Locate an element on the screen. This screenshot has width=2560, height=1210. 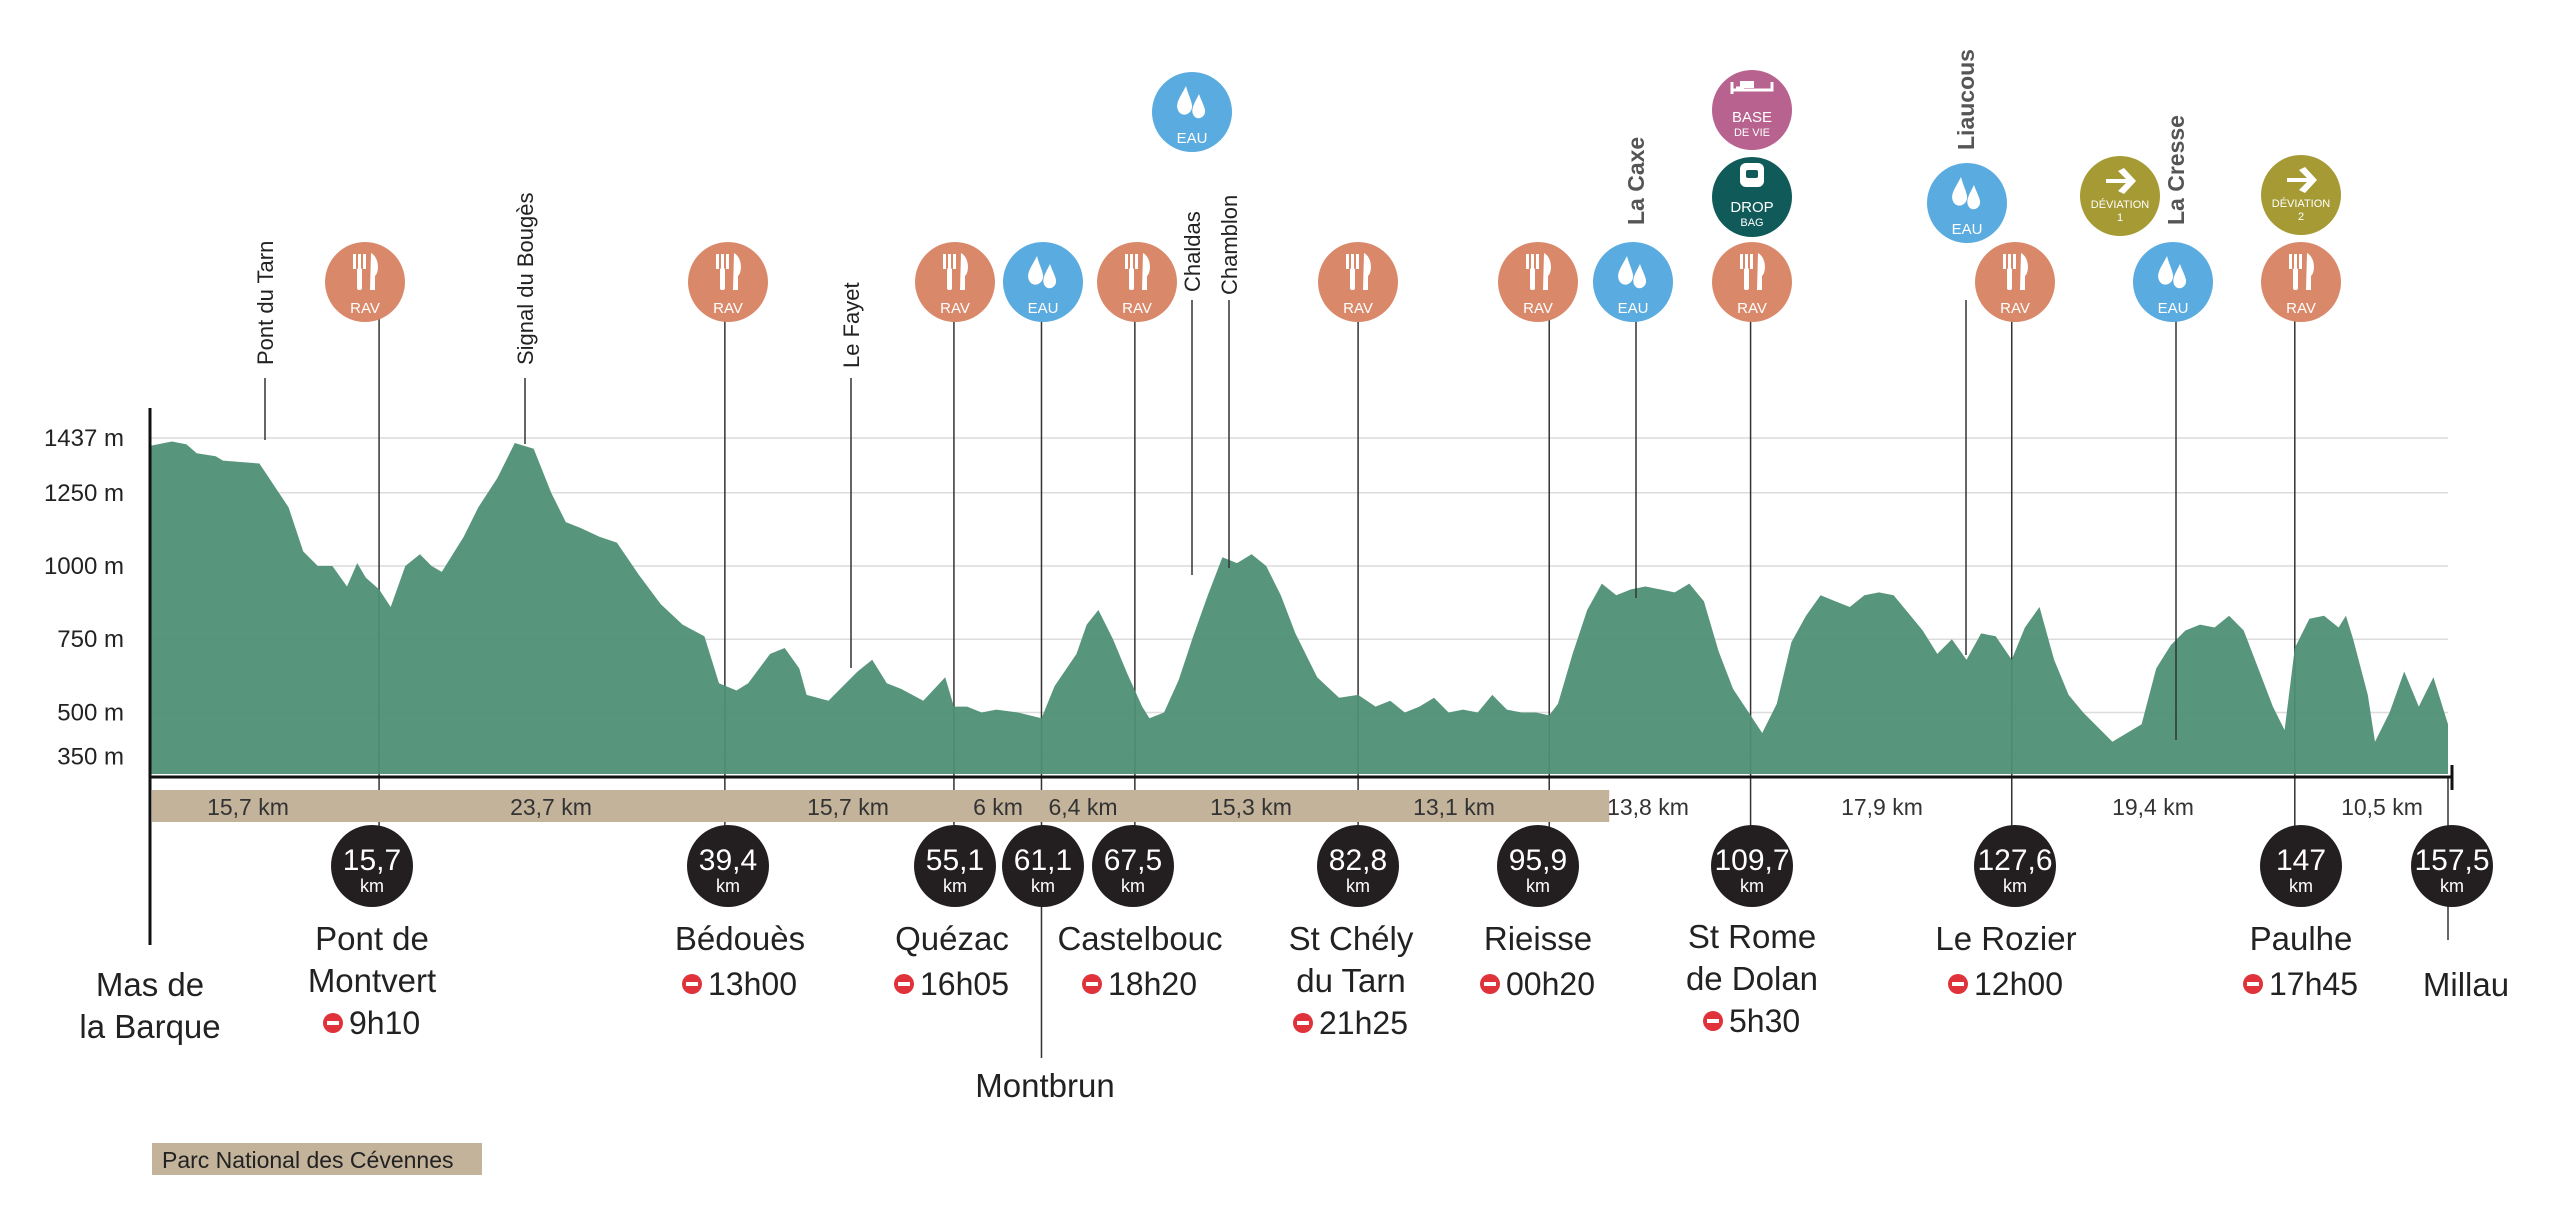
checkpoint-place: Millau is located at coordinates (2466, 984).